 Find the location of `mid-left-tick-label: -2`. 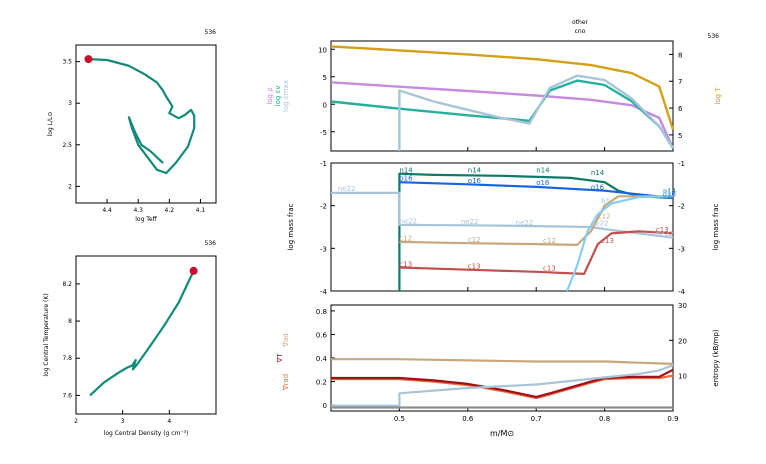

mid-left-tick-label: -2 is located at coordinates (323, 207).